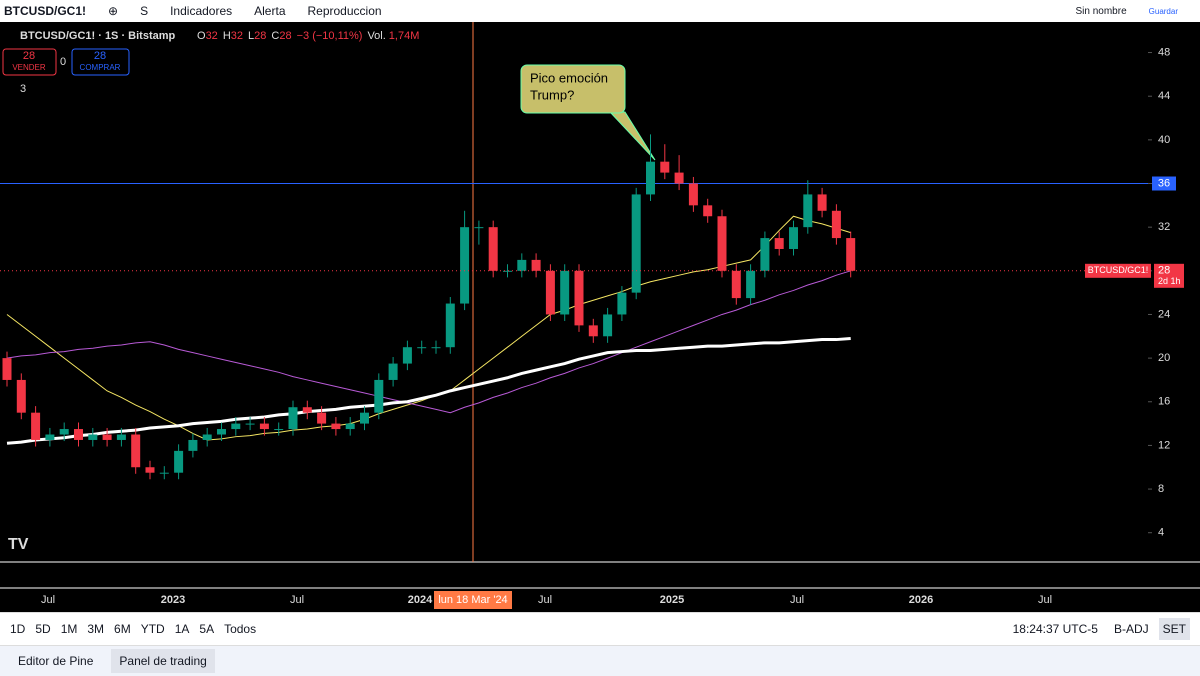 This screenshot has width=1200, height=676. Describe the element at coordinates (569, 77) in the screenshot. I see `callout-line: Pico emoción` at that location.